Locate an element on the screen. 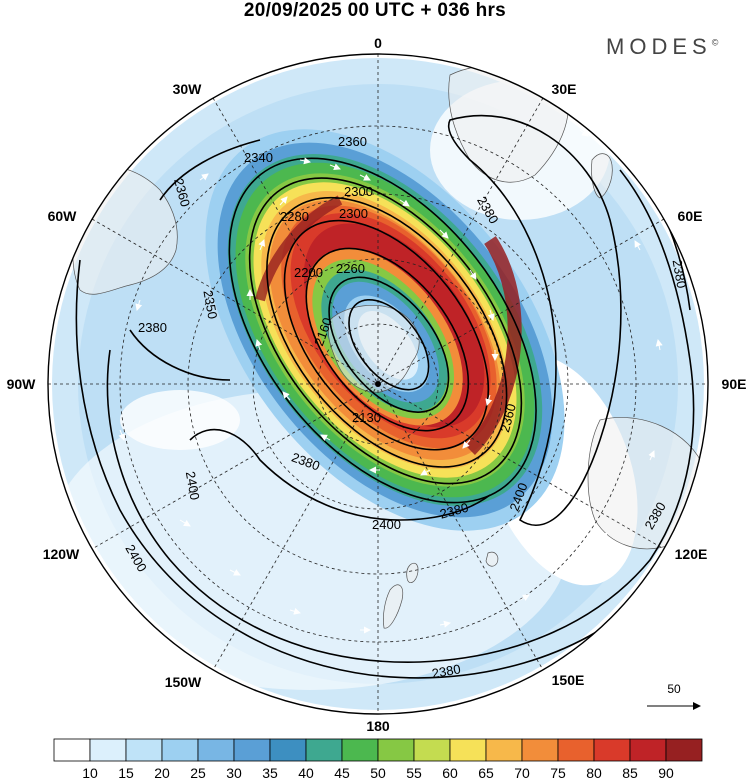  brand-logo: MODES© is located at coordinates (662, 47).